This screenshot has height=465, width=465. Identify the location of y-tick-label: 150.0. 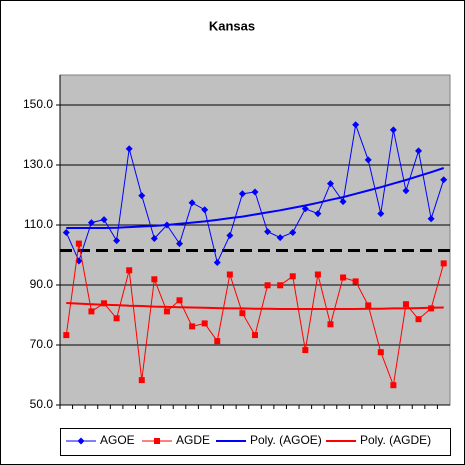
(38, 104).